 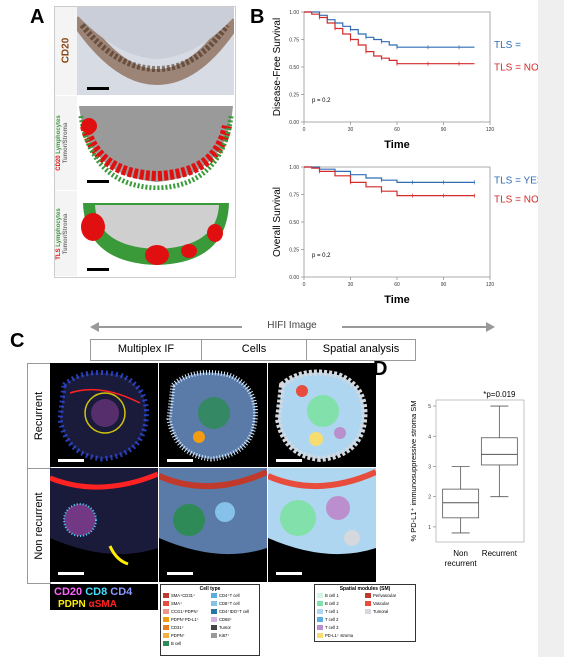 What do you see at coordinates (397, 285) in the screenshot?
I see `os-xtick-label: 60` at bounding box center [397, 285].